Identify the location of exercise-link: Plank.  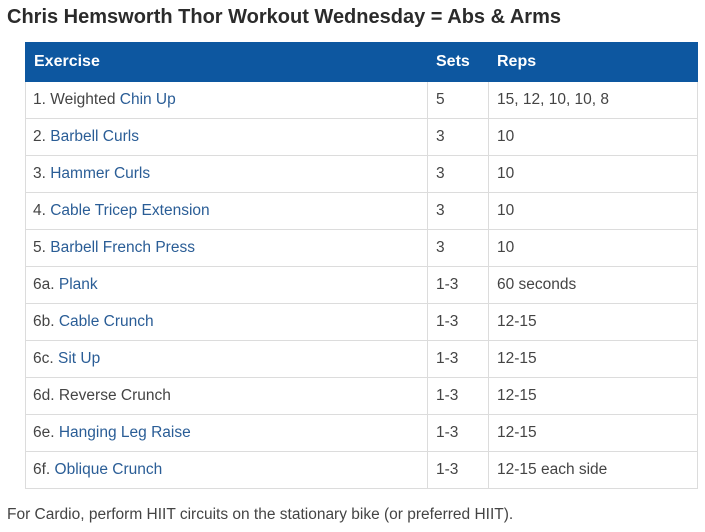
(78, 284).